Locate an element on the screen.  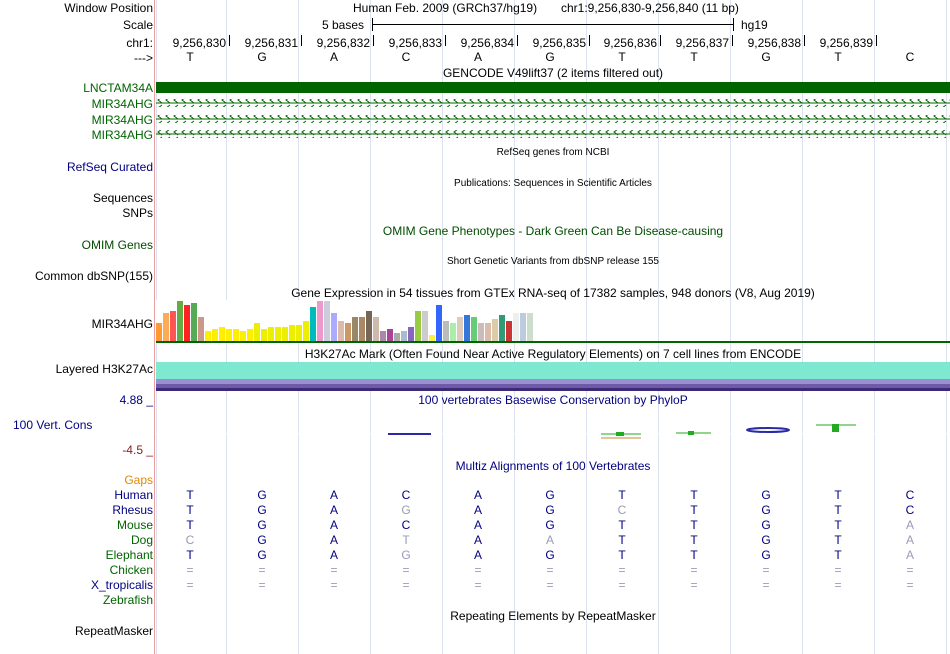
cons-label: 100 Vert. Cons is located at coordinates (53, 425).